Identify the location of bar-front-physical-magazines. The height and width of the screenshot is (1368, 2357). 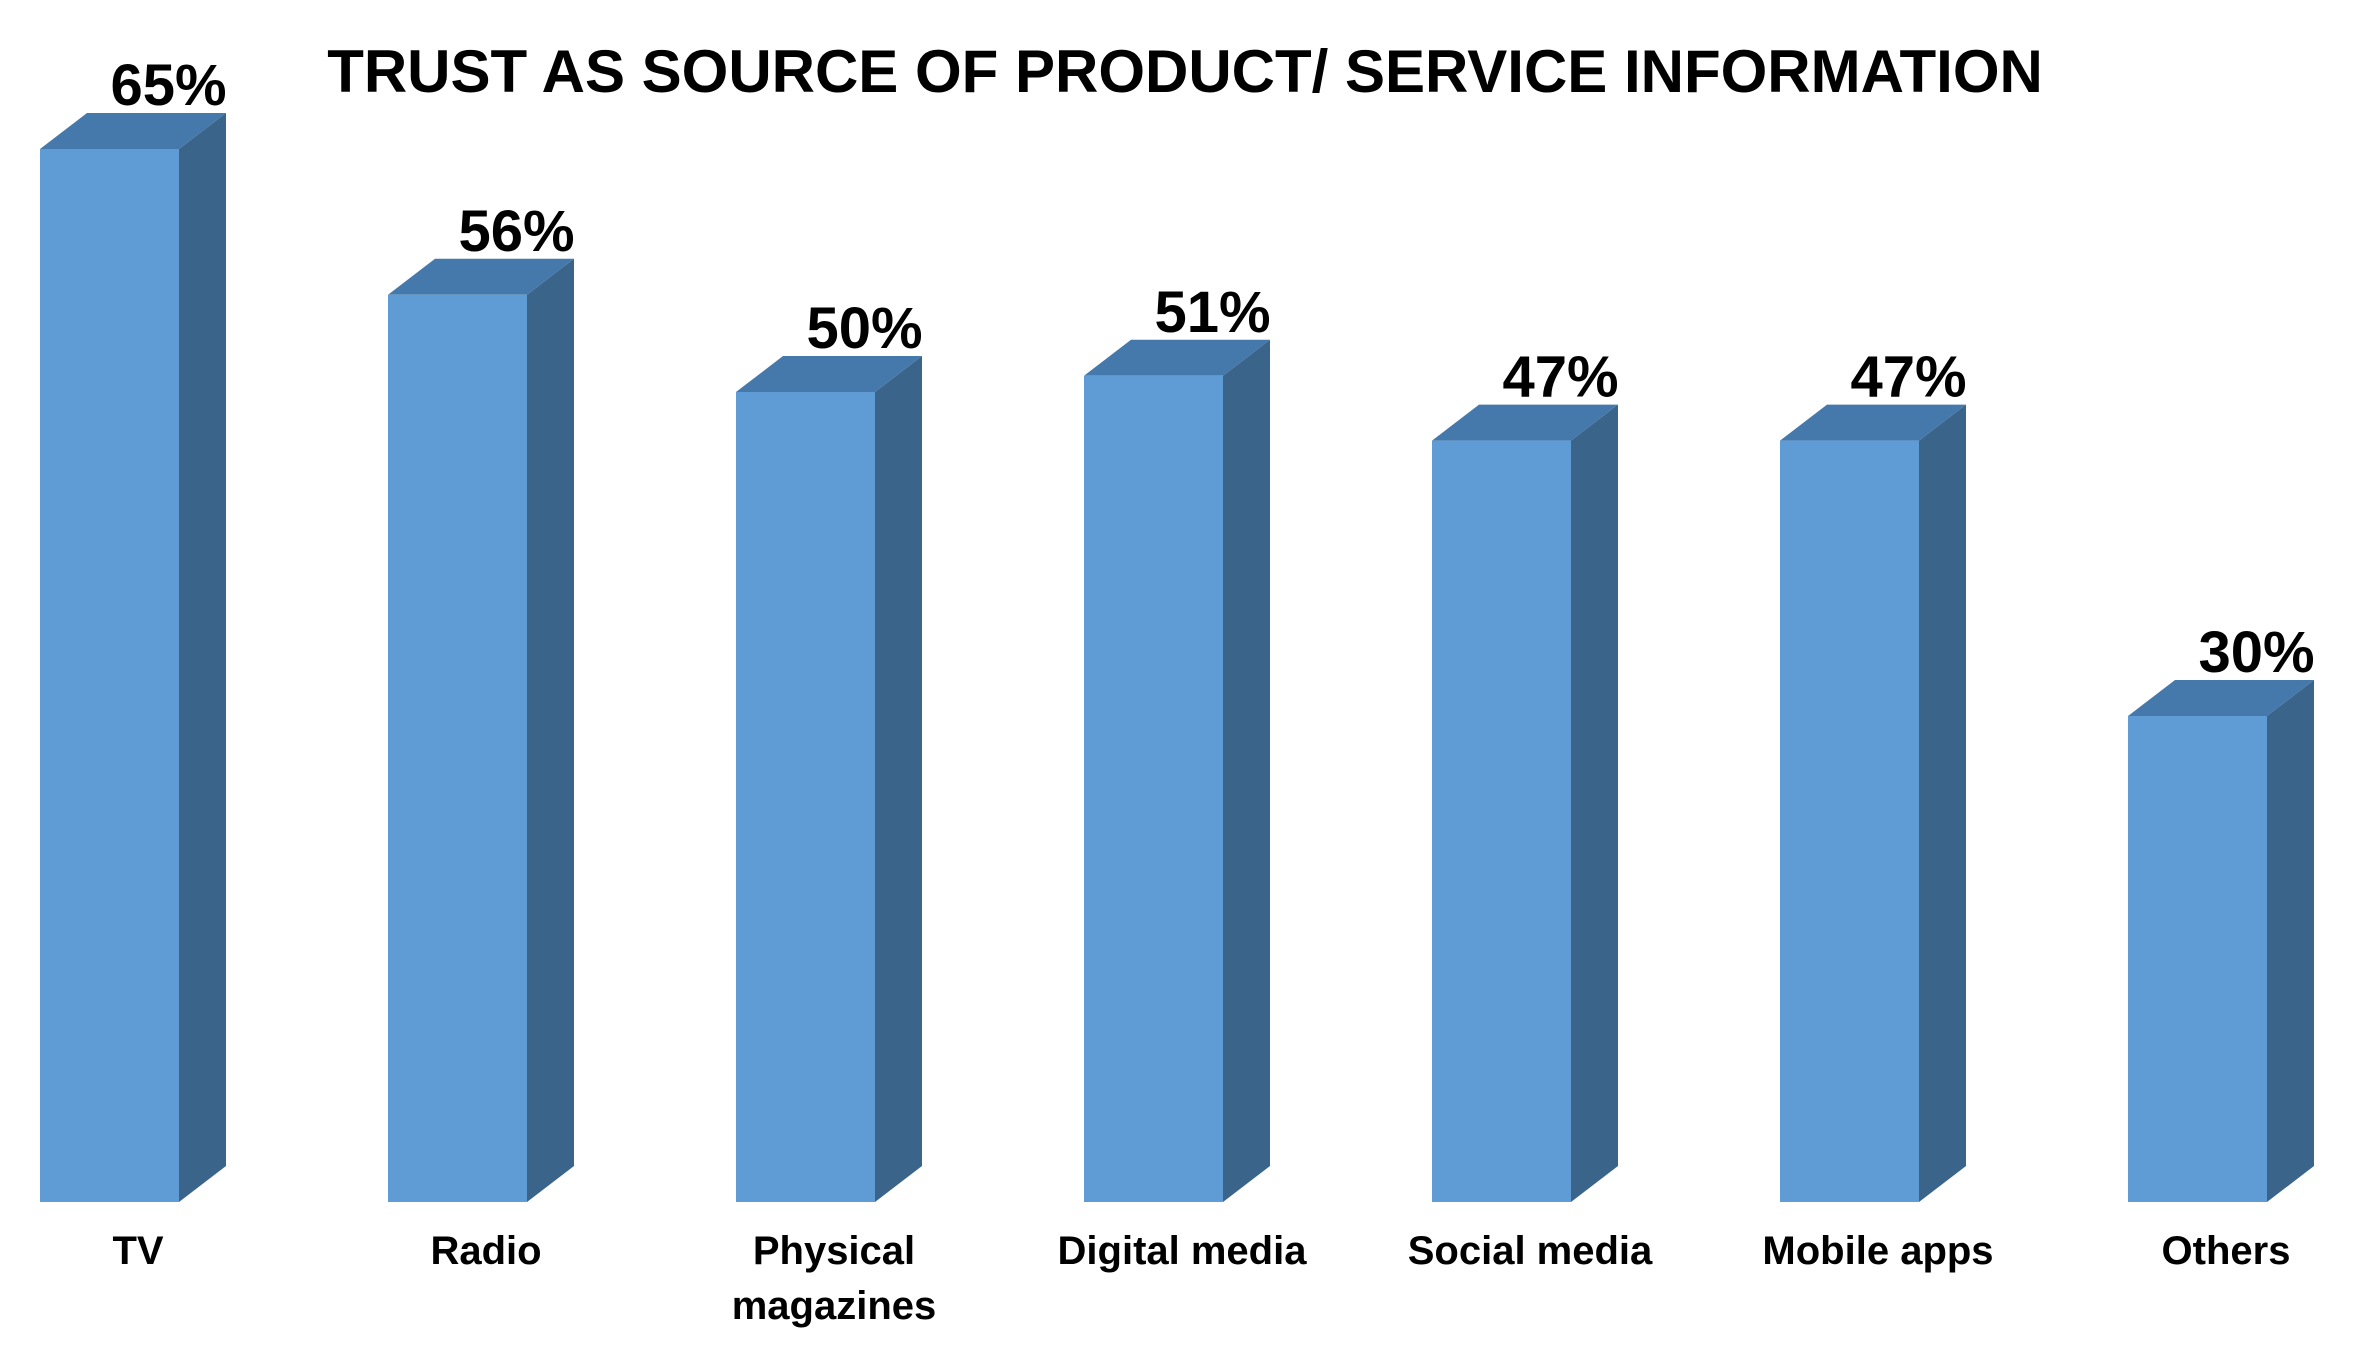
(805, 797).